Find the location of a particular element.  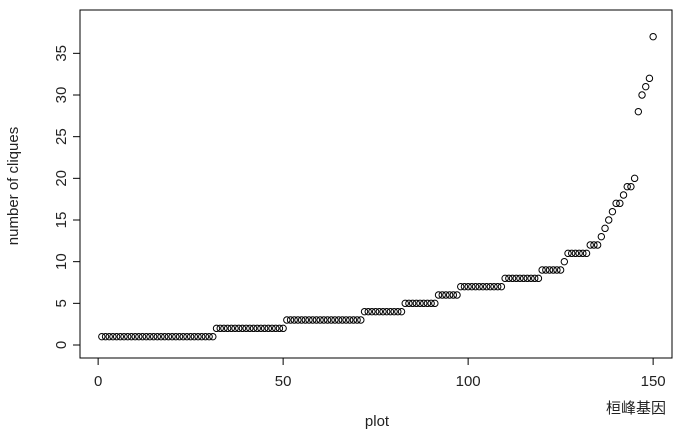

x-tick-label: 0 is located at coordinates (98, 381).